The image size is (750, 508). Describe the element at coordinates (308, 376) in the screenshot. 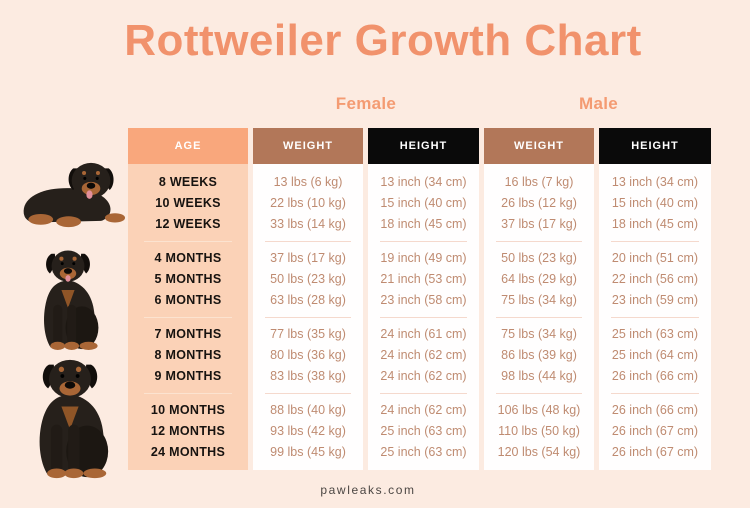

I see `value-cell: 83 lbs (38 kg)` at that location.